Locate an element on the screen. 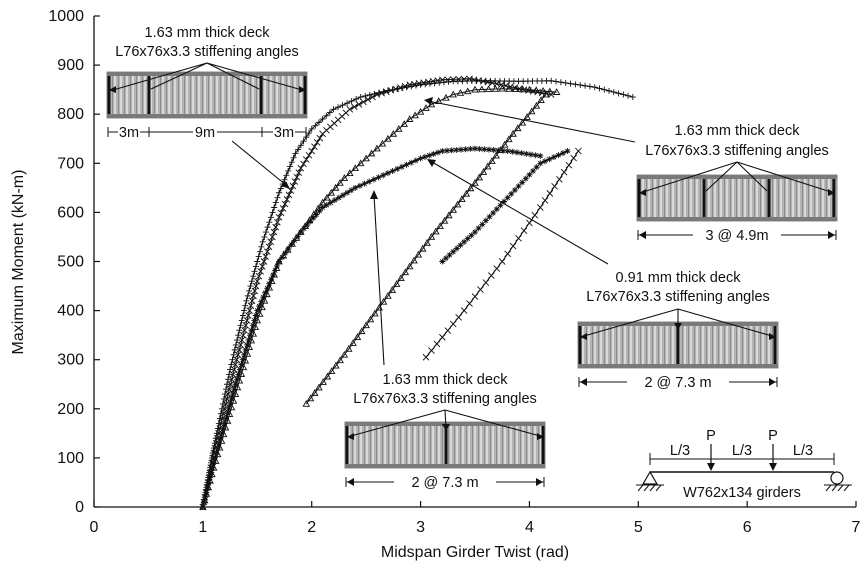 This screenshot has width=865, height=571. y-tick-label: 700 is located at coordinates (70, 163).